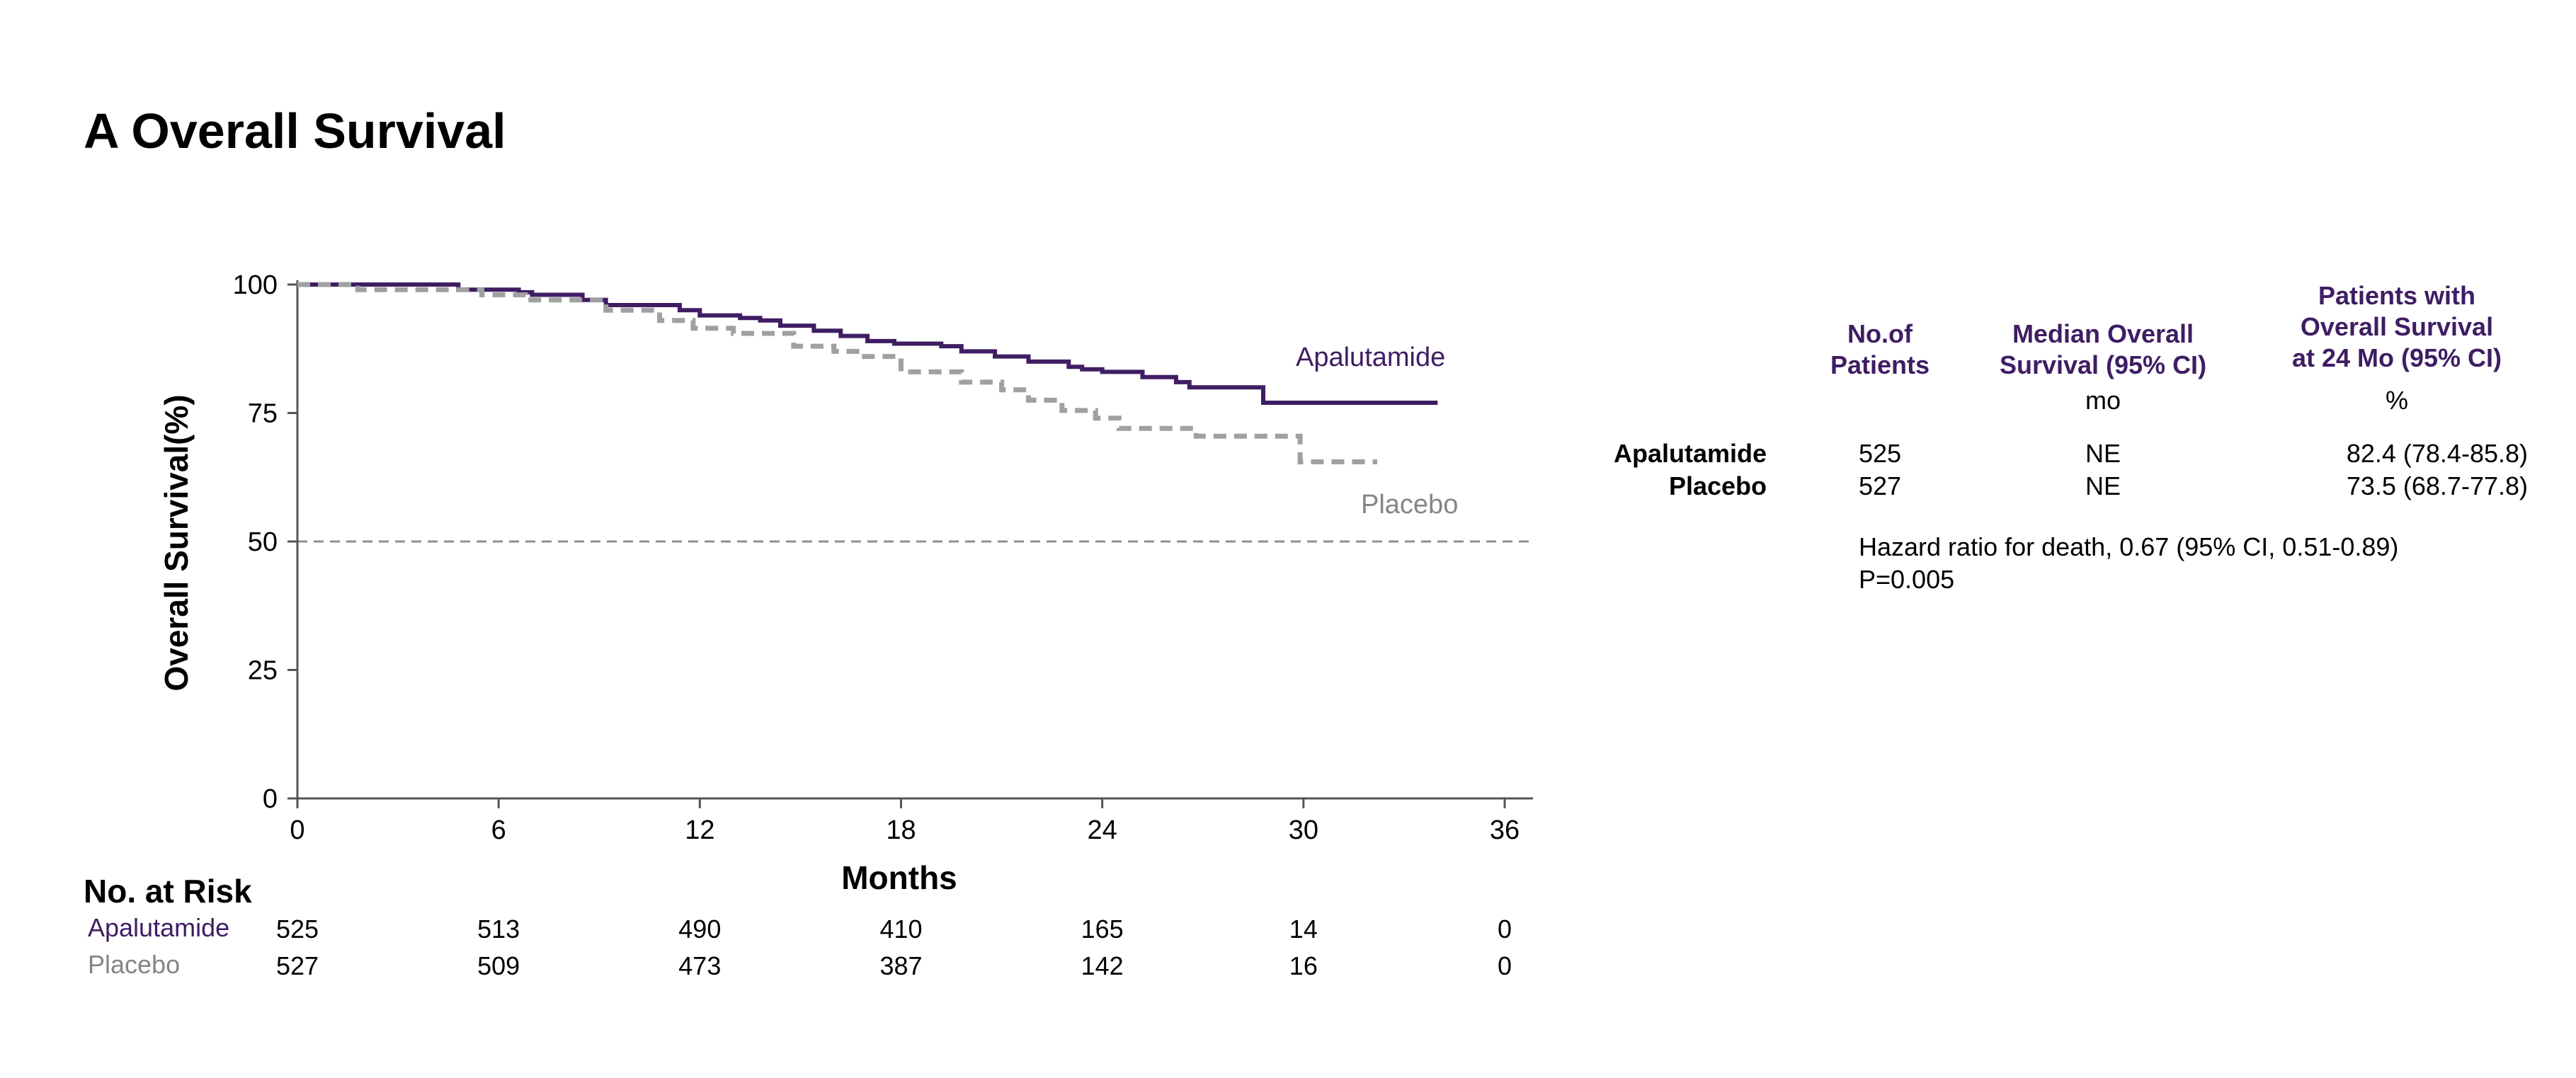 This screenshot has height=1078, width=2576. I want to click on y-tick-label: 25, so click(263, 671).